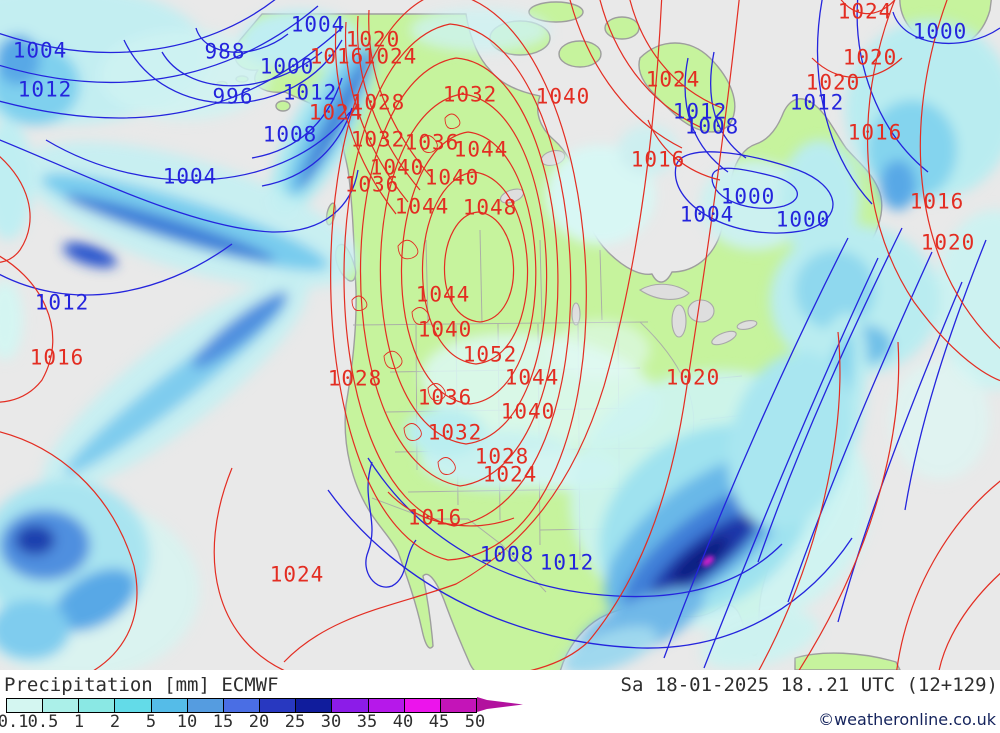  I want to click on lake-winnipeg, so click(576, 314).